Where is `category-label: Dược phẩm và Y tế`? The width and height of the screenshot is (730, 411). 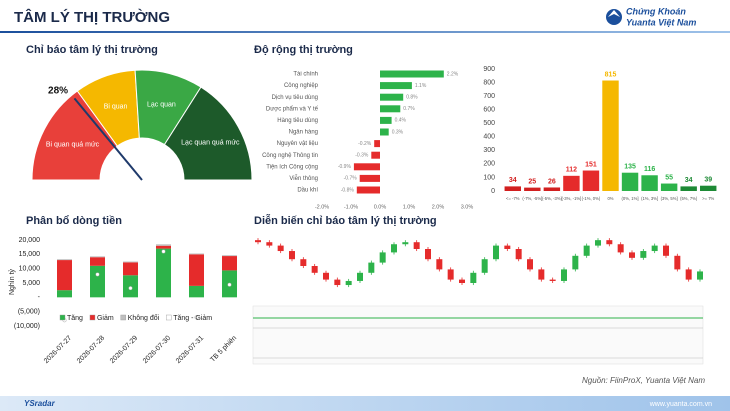
category-label: Dược phẩm và Y tế is located at coordinates (292, 108).